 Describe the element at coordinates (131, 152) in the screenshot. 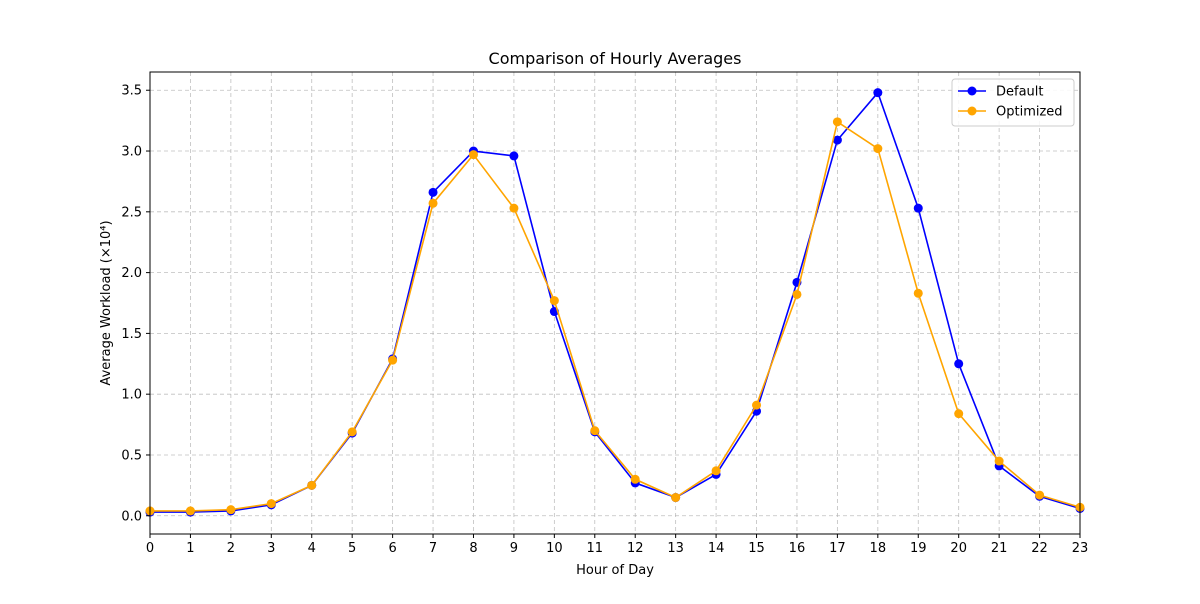

I see `y-tick-label: 3.0` at that location.